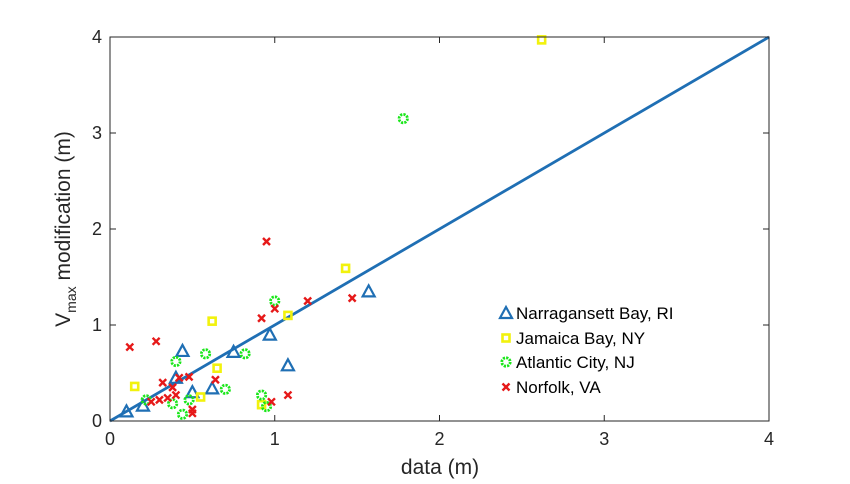 The width and height of the screenshot is (850, 484). I want to click on legend-symbol-atlantic, so click(506, 362).